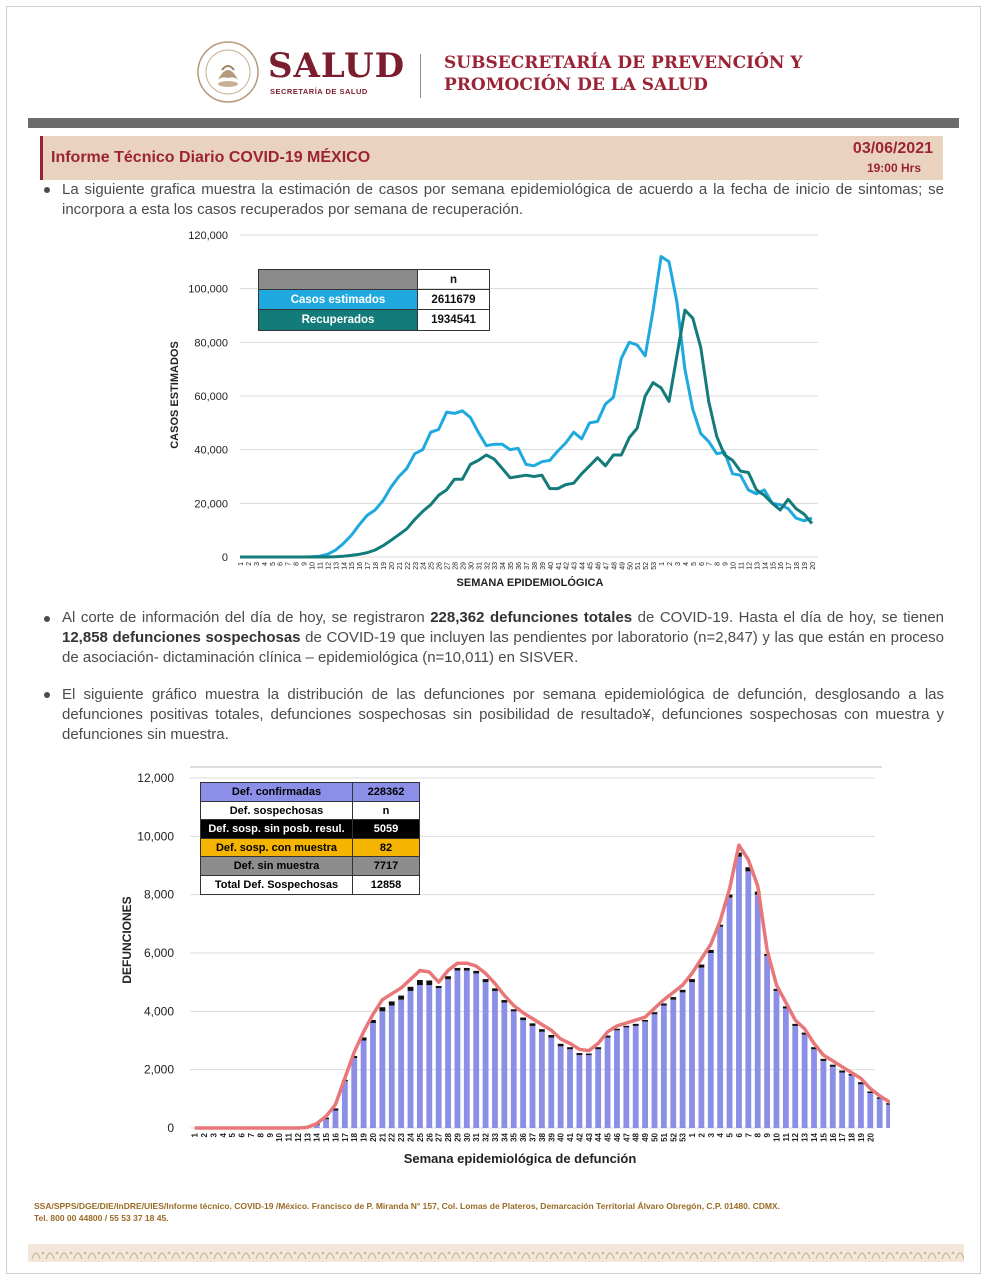 The width and height of the screenshot is (987, 1280). Describe the element at coordinates (496, 1253) in the screenshot. I see `decorative-footer-band` at that location.